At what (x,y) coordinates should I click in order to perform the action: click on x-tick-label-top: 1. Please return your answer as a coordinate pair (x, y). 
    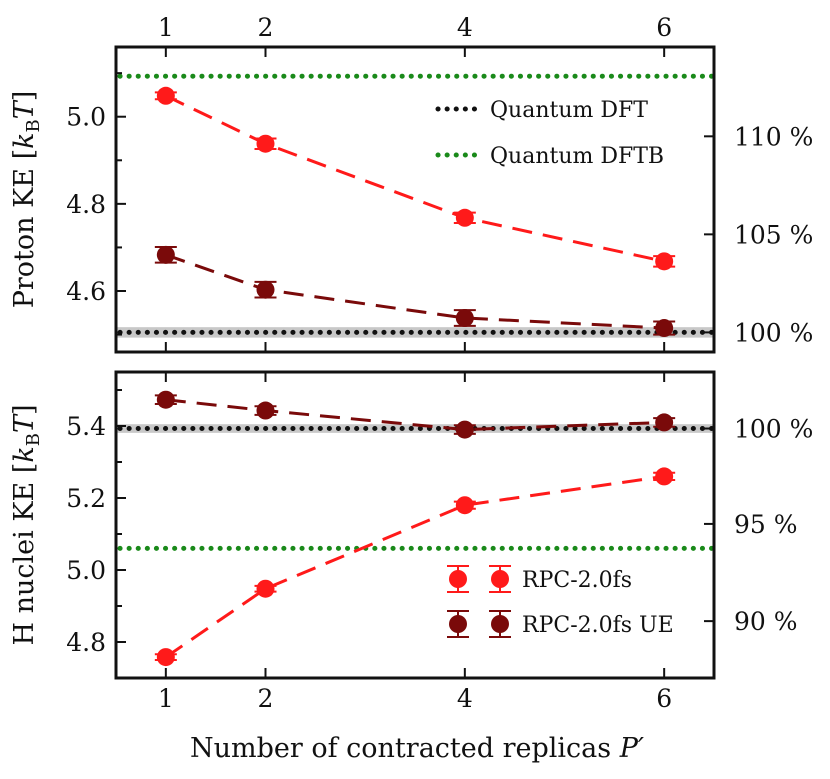
    Looking at the image, I should click on (166, 27).